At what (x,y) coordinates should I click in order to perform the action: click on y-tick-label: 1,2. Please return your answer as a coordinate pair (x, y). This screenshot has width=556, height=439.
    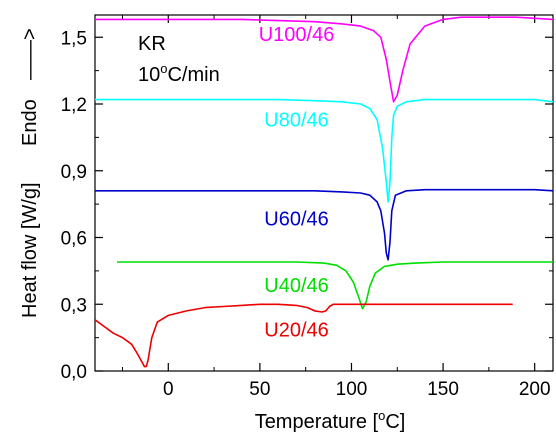
    Looking at the image, I should click on (74, 105).